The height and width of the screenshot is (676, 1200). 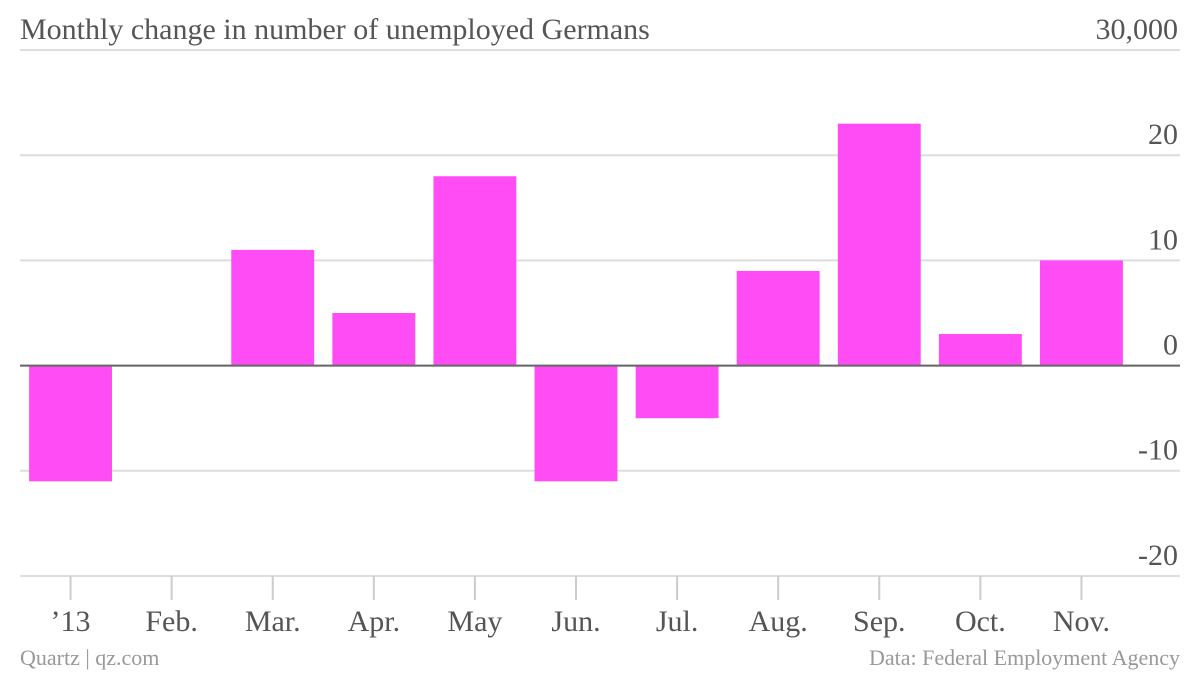 I want to click on y-tick-label: -10, so click(x=1158, y=450).